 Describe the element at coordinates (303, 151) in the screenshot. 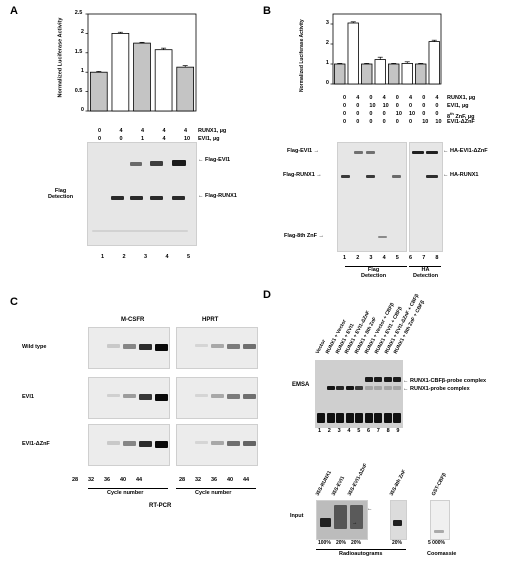

I see `panel-b-label-flag-evi1: Flag-EVI1 →` at that location.